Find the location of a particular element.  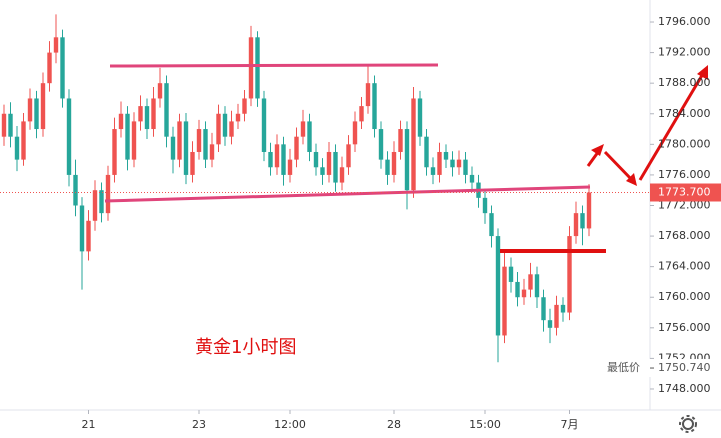

gear is located at coordinates (688, 424).